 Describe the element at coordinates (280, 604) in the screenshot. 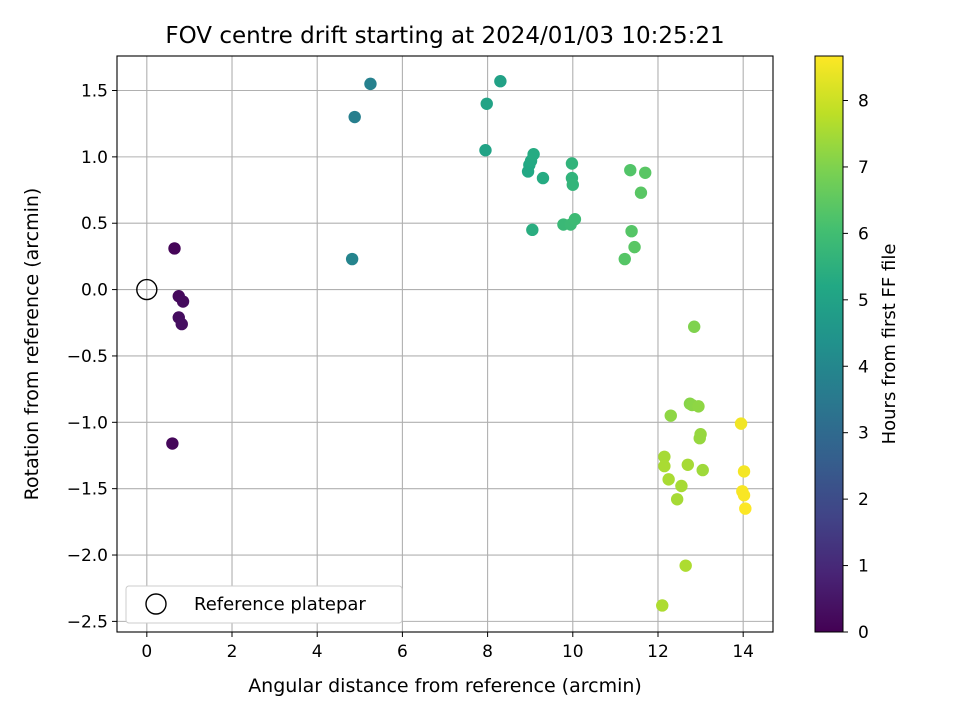

I see `legend-entry-reference: Reference platepar` at that location.